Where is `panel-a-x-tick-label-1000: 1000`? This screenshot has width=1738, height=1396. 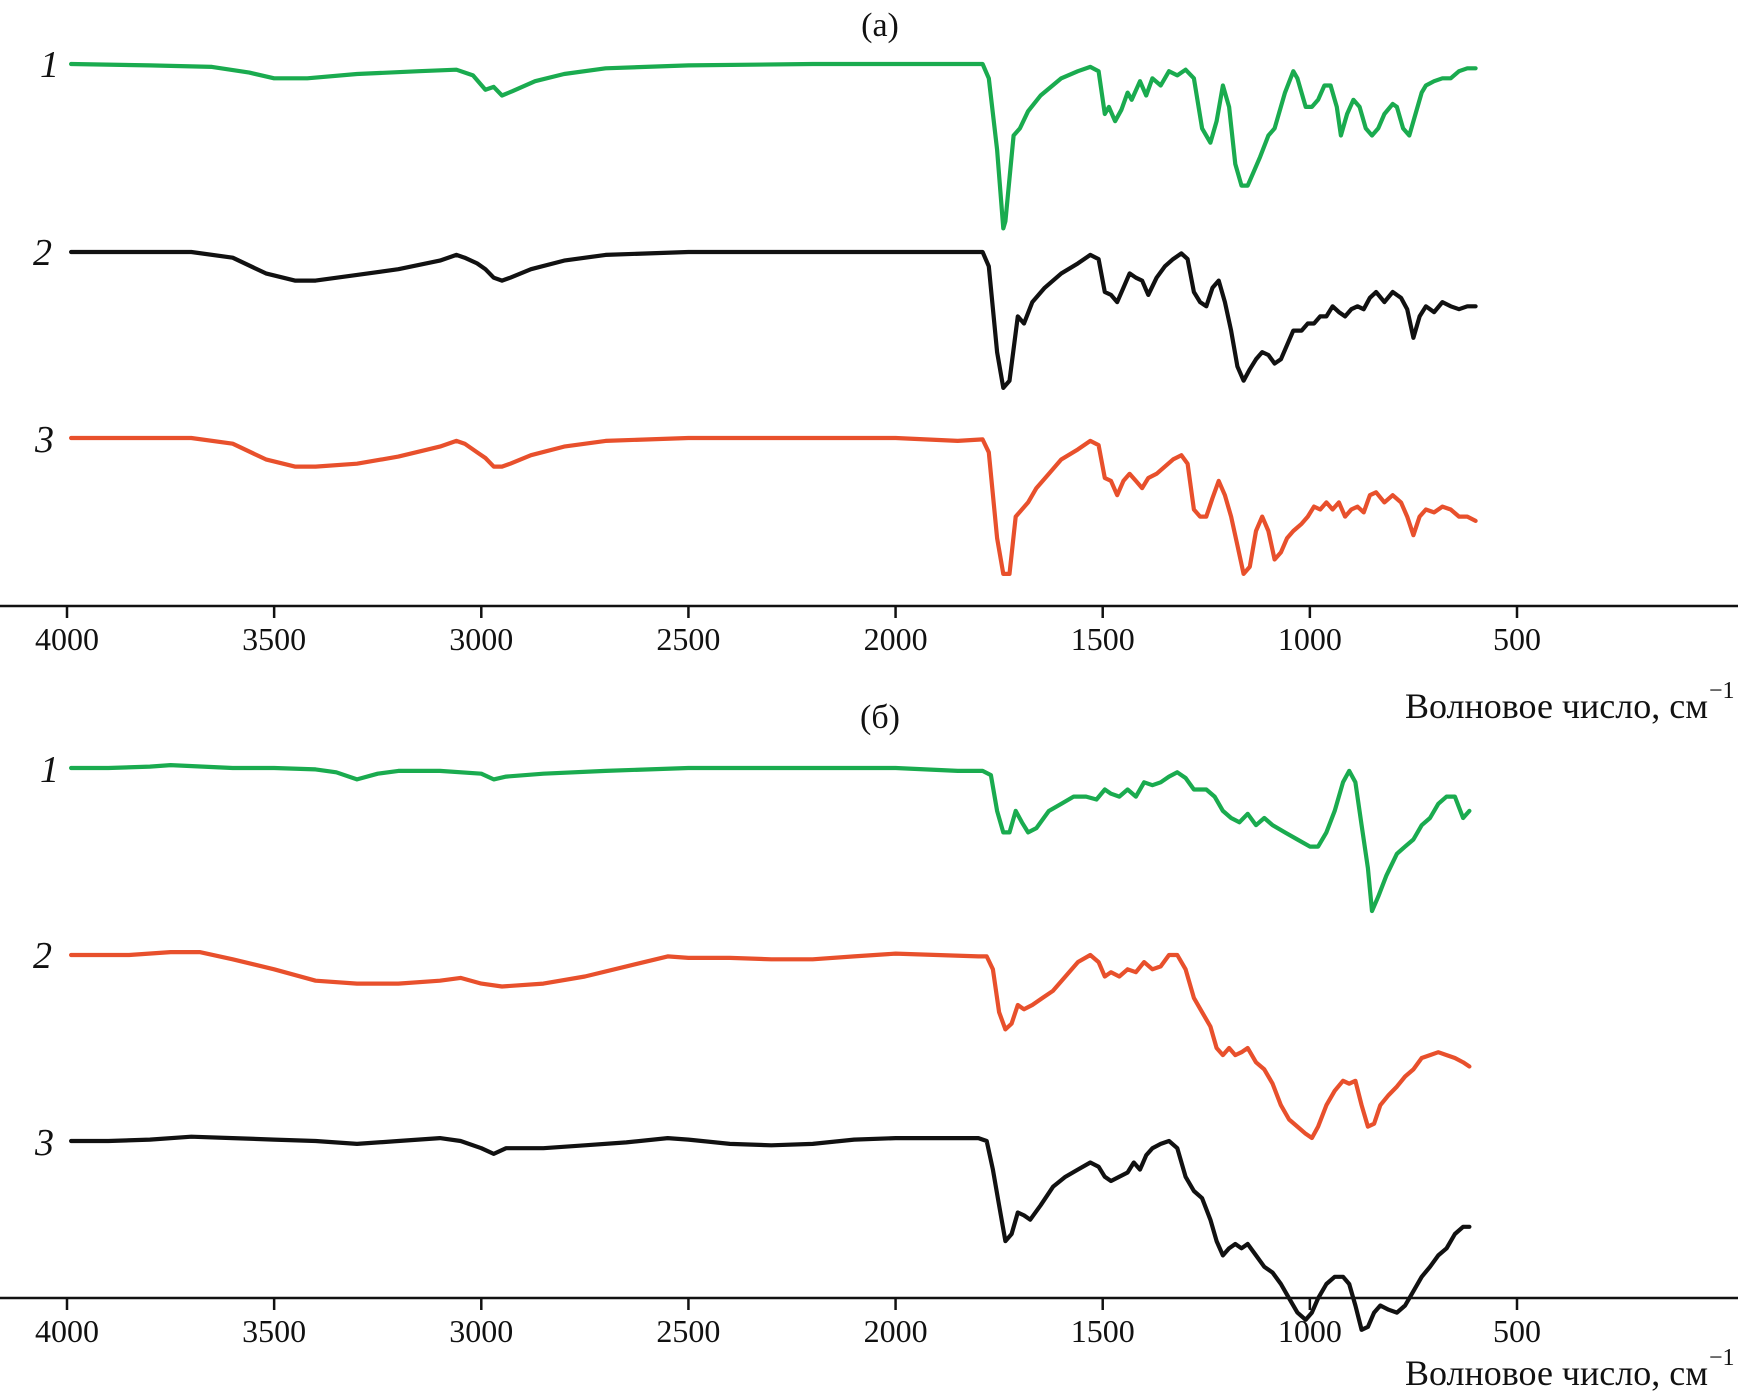
panel-a-x-tick-label-1000: 1000 is located at coordinates (1310, 639).